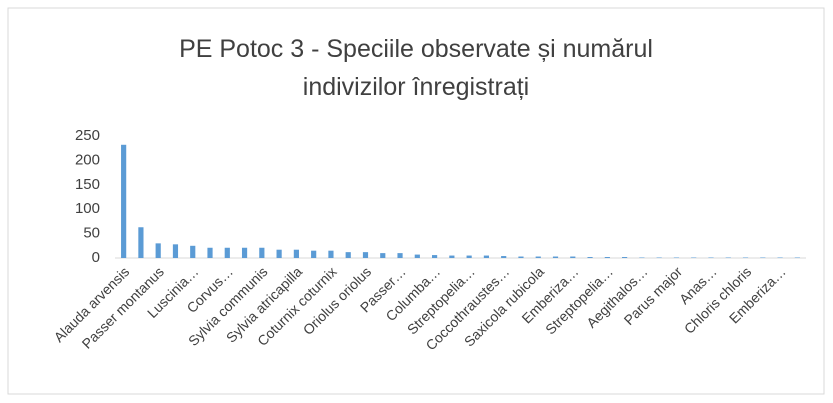  Describe the element at coordinates (87, 135) in the screenshot. I see `y-tick-label: 250` at that location.